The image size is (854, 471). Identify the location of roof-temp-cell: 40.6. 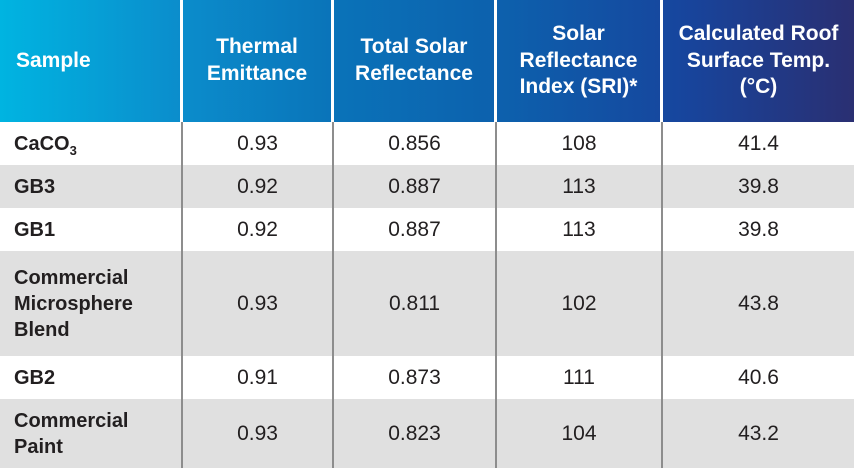
(758, 377).